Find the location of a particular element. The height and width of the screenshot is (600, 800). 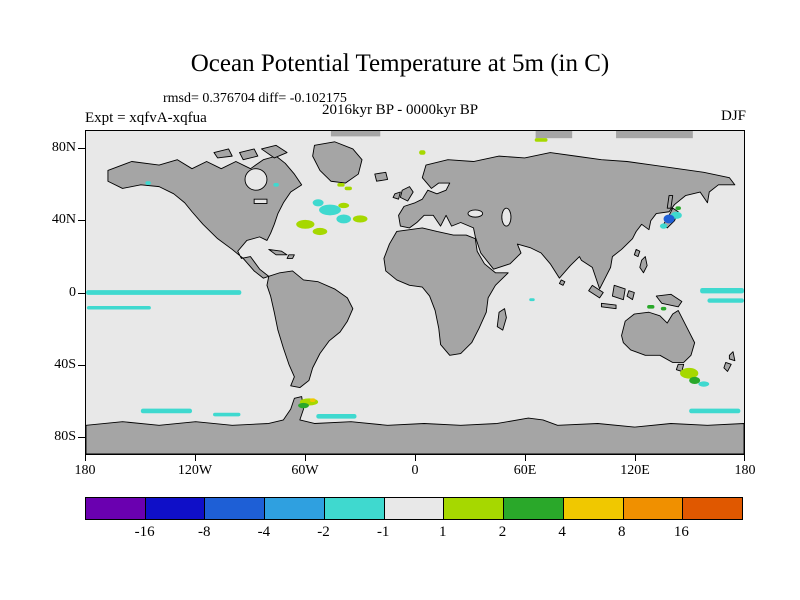

x-tick-label-120w: 120W is located at coordinates (195, 470).